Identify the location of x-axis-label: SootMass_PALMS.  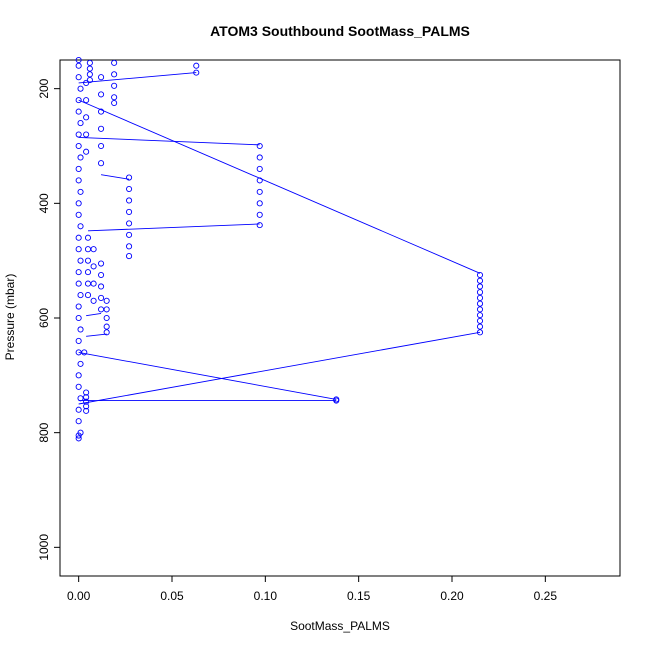
(340, 626).